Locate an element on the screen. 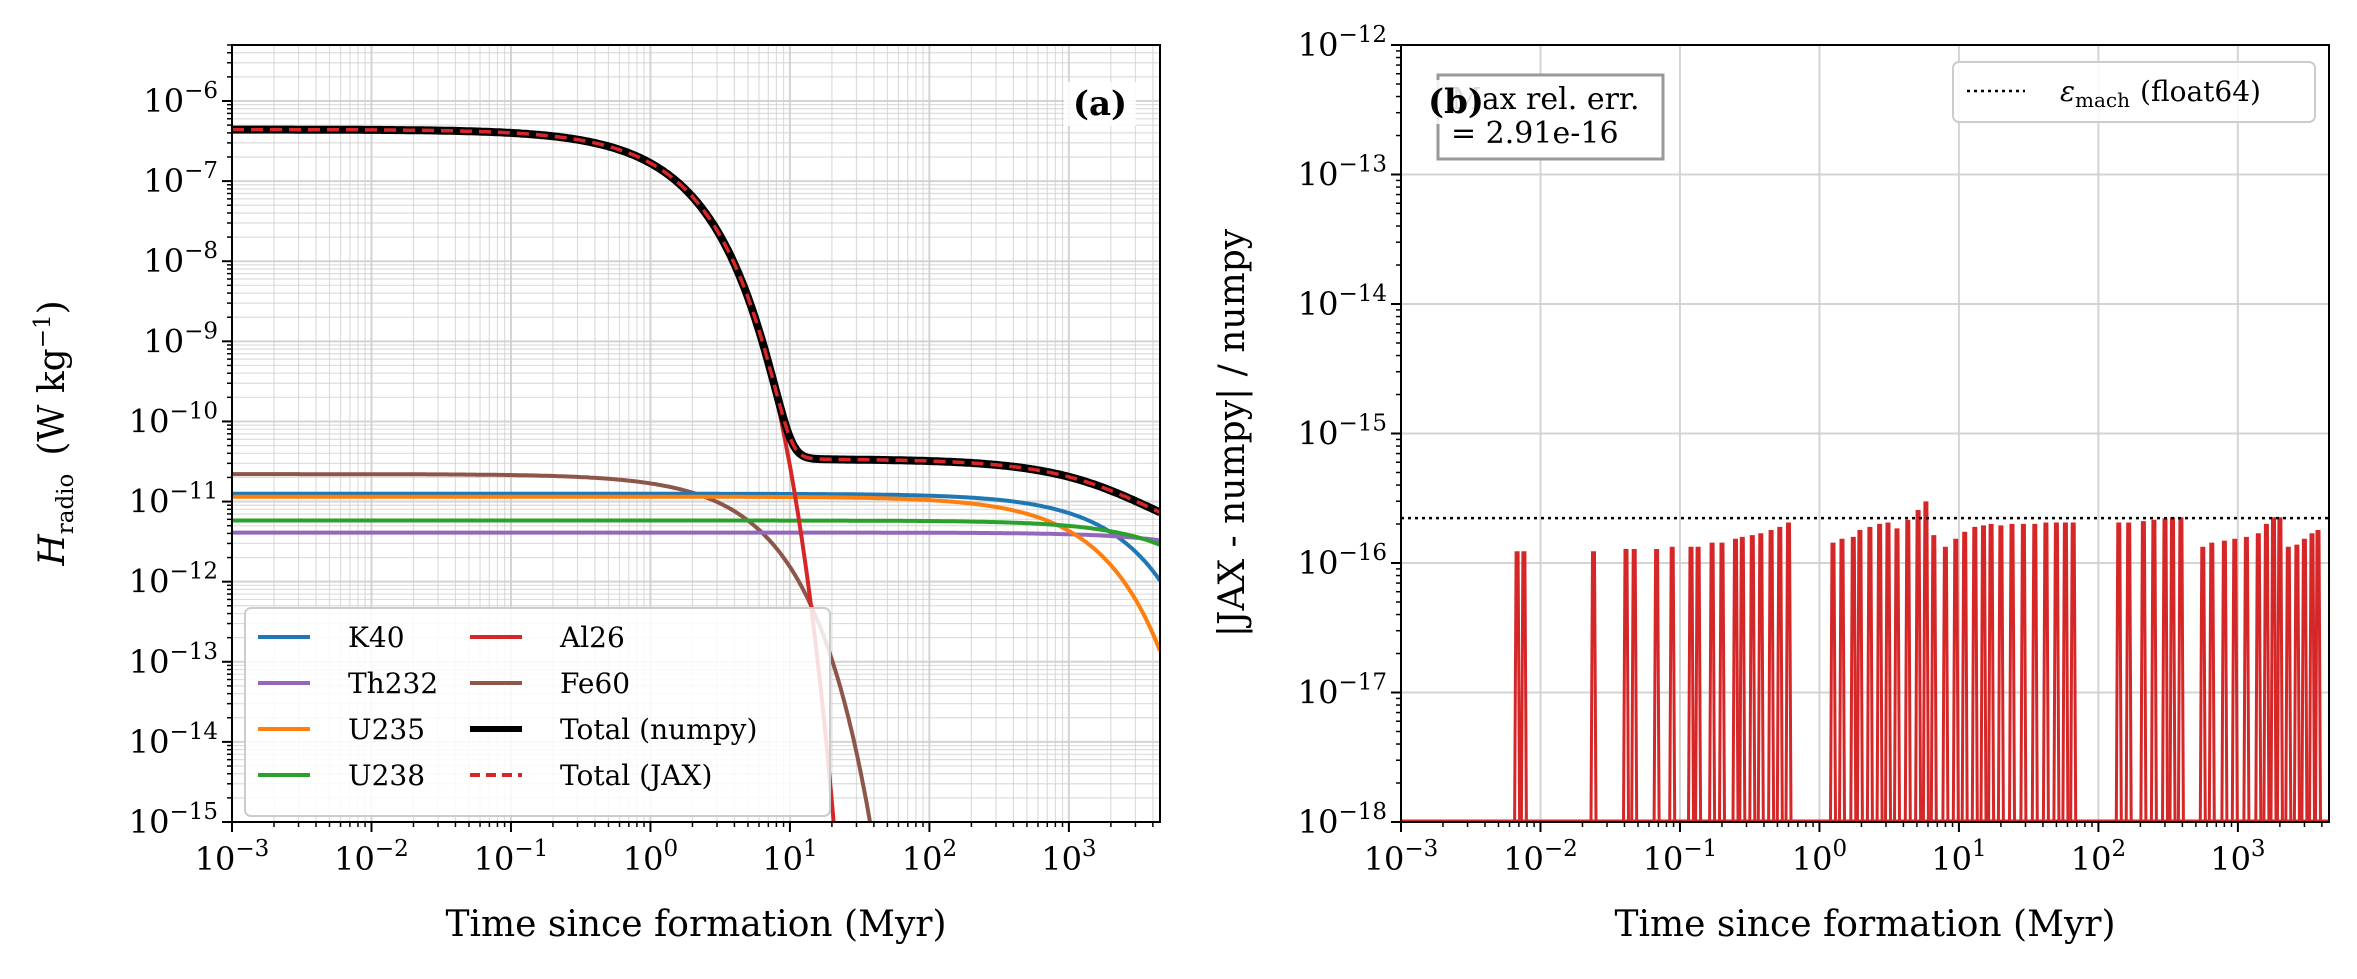  y-tick-label: 10⁻⁸ is located at coordinates (180, 259).